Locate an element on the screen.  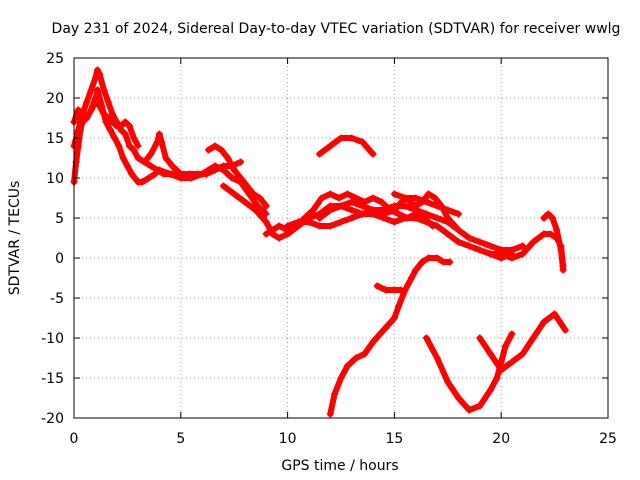
series-track-m is located at coordinates (553, 242).